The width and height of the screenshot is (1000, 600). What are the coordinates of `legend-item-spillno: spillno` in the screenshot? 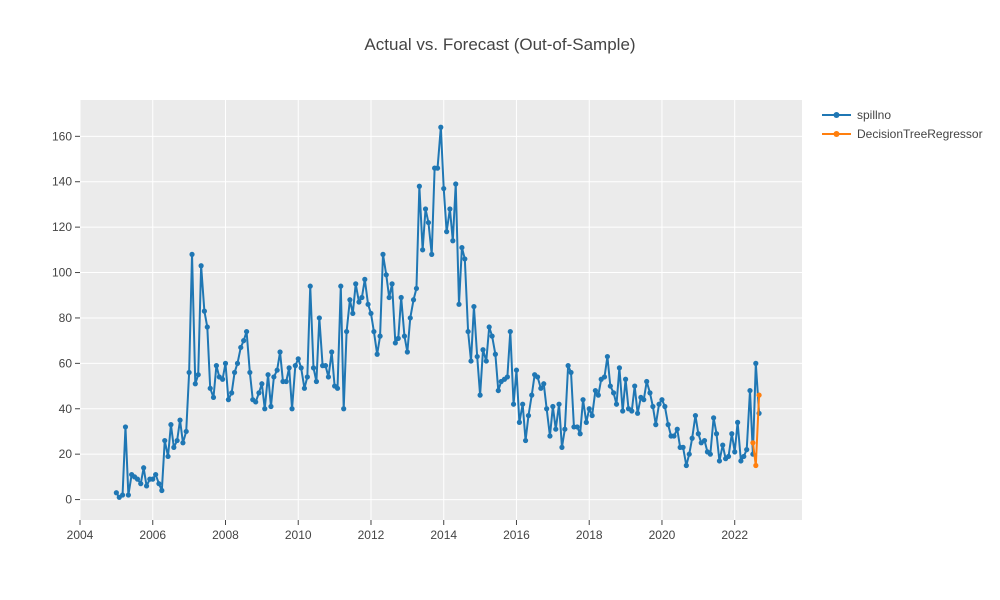 It's located at (856, 115).